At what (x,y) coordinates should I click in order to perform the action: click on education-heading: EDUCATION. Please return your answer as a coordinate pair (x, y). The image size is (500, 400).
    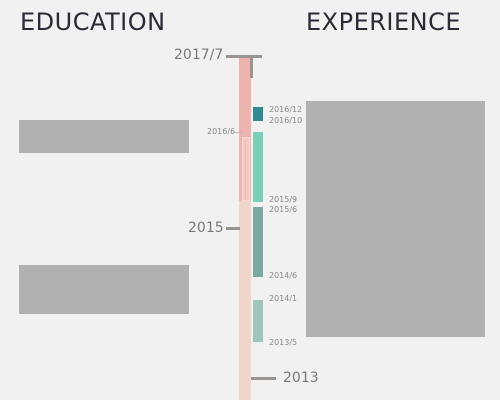
    Looking at the image, I should click on (93, 22).